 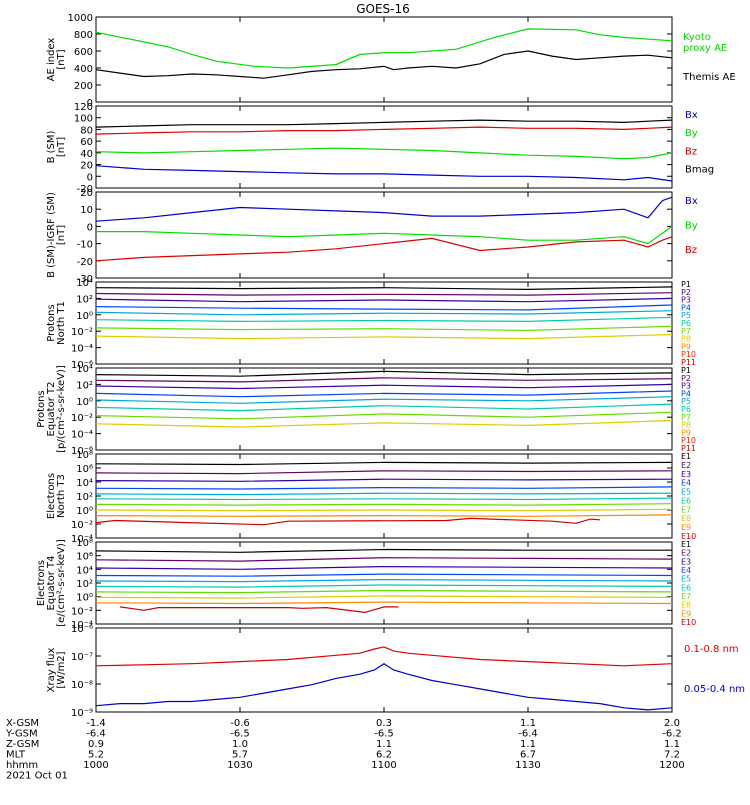 I want to click on legend-label-pn: P3, so click(x=686, y=300).